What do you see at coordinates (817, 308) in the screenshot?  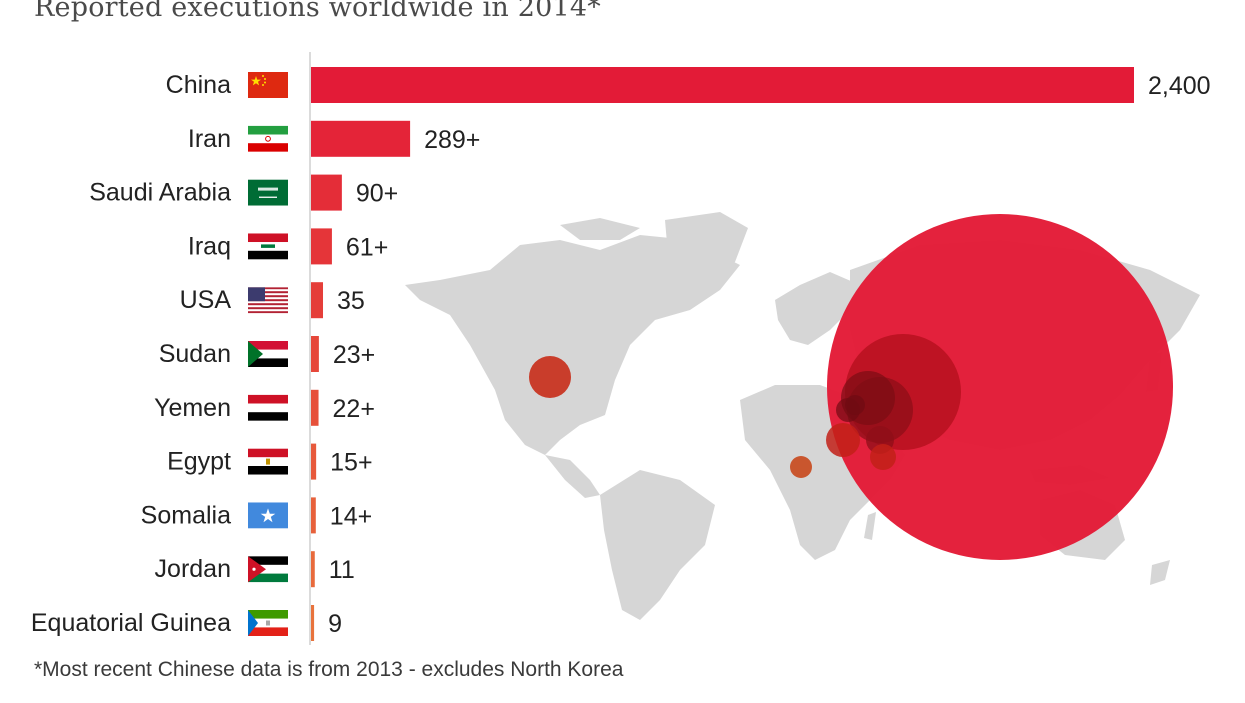 I see `europe-shape` at bounding box center [817, 308].